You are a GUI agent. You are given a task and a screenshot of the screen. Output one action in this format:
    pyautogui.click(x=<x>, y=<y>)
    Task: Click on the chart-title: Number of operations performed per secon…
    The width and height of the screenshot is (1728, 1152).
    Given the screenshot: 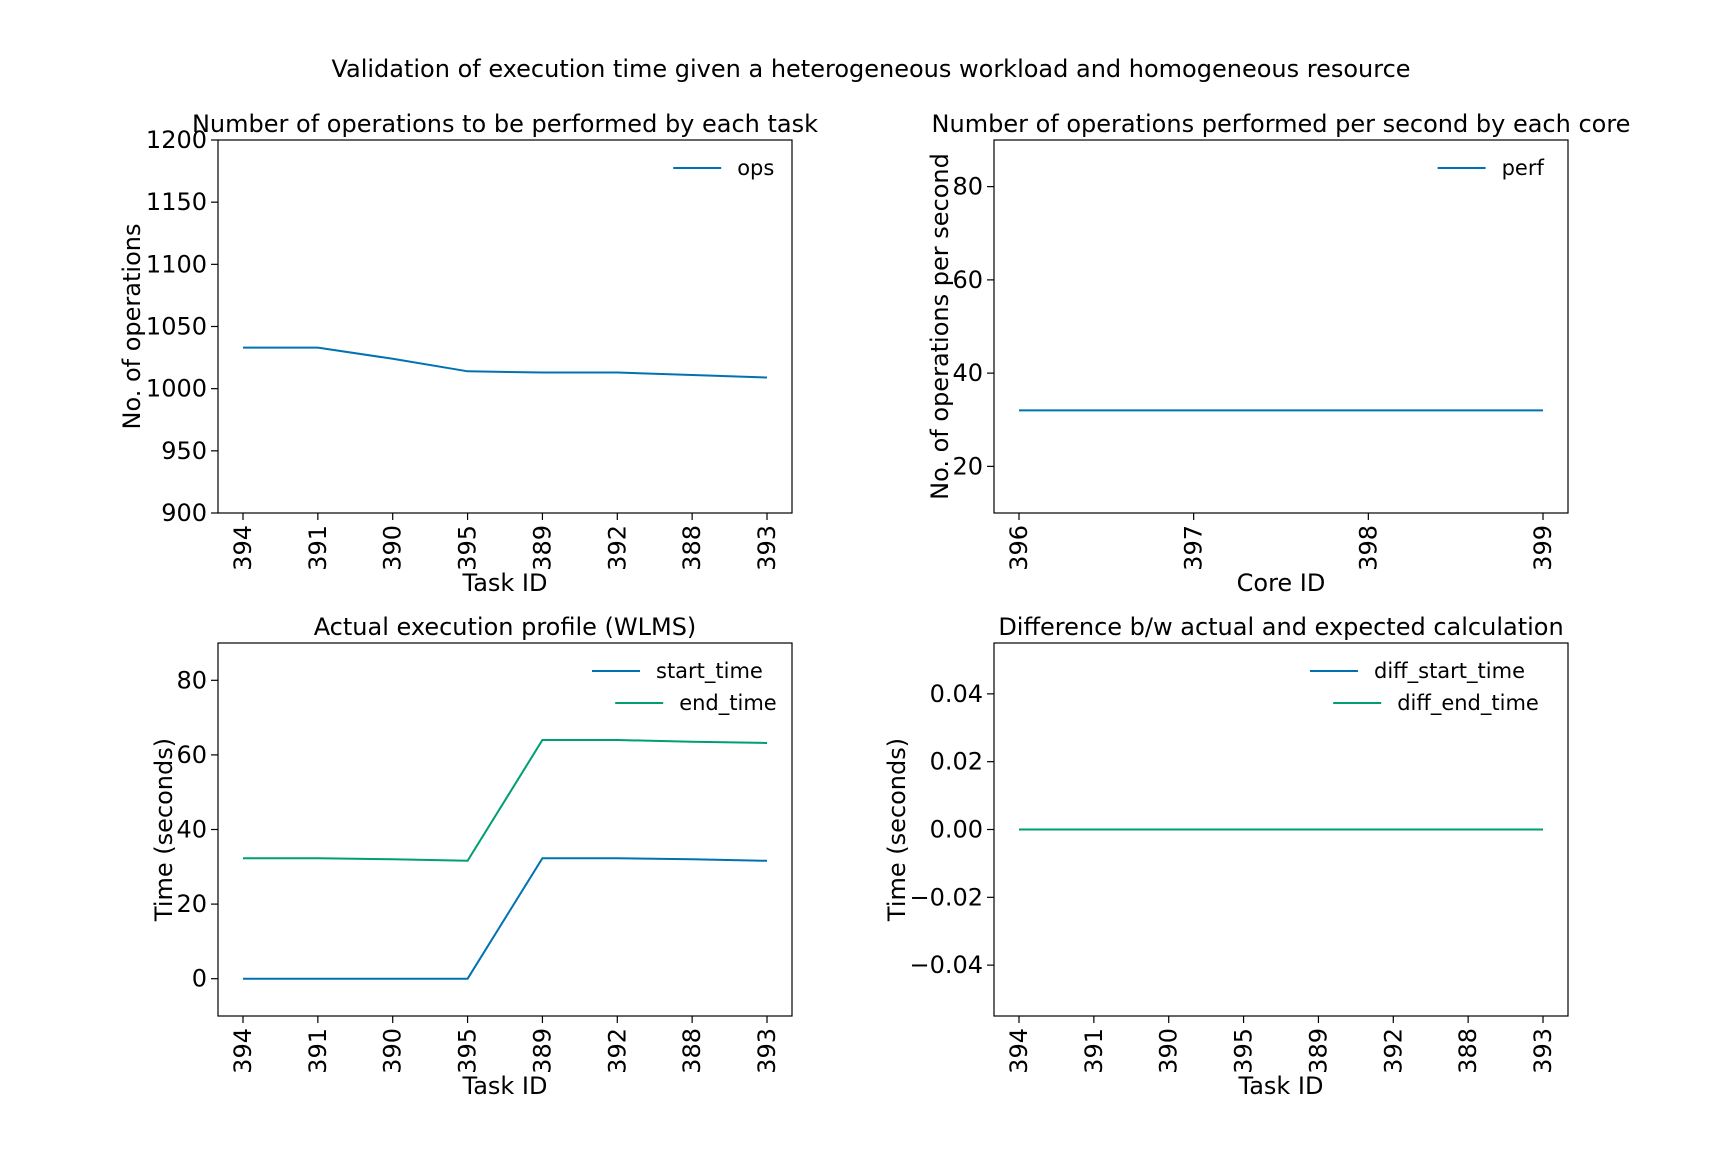 What is the action you would take?
    pyautogui.click(x=1281, y=124)
    